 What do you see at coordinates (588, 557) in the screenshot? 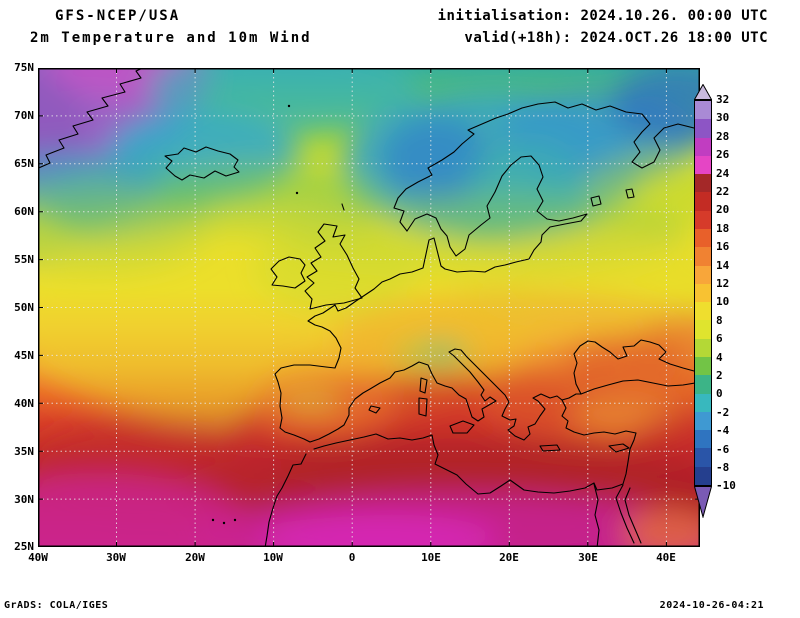
I see `lon-label-30e: 30E` at bounding box center [588, 557].